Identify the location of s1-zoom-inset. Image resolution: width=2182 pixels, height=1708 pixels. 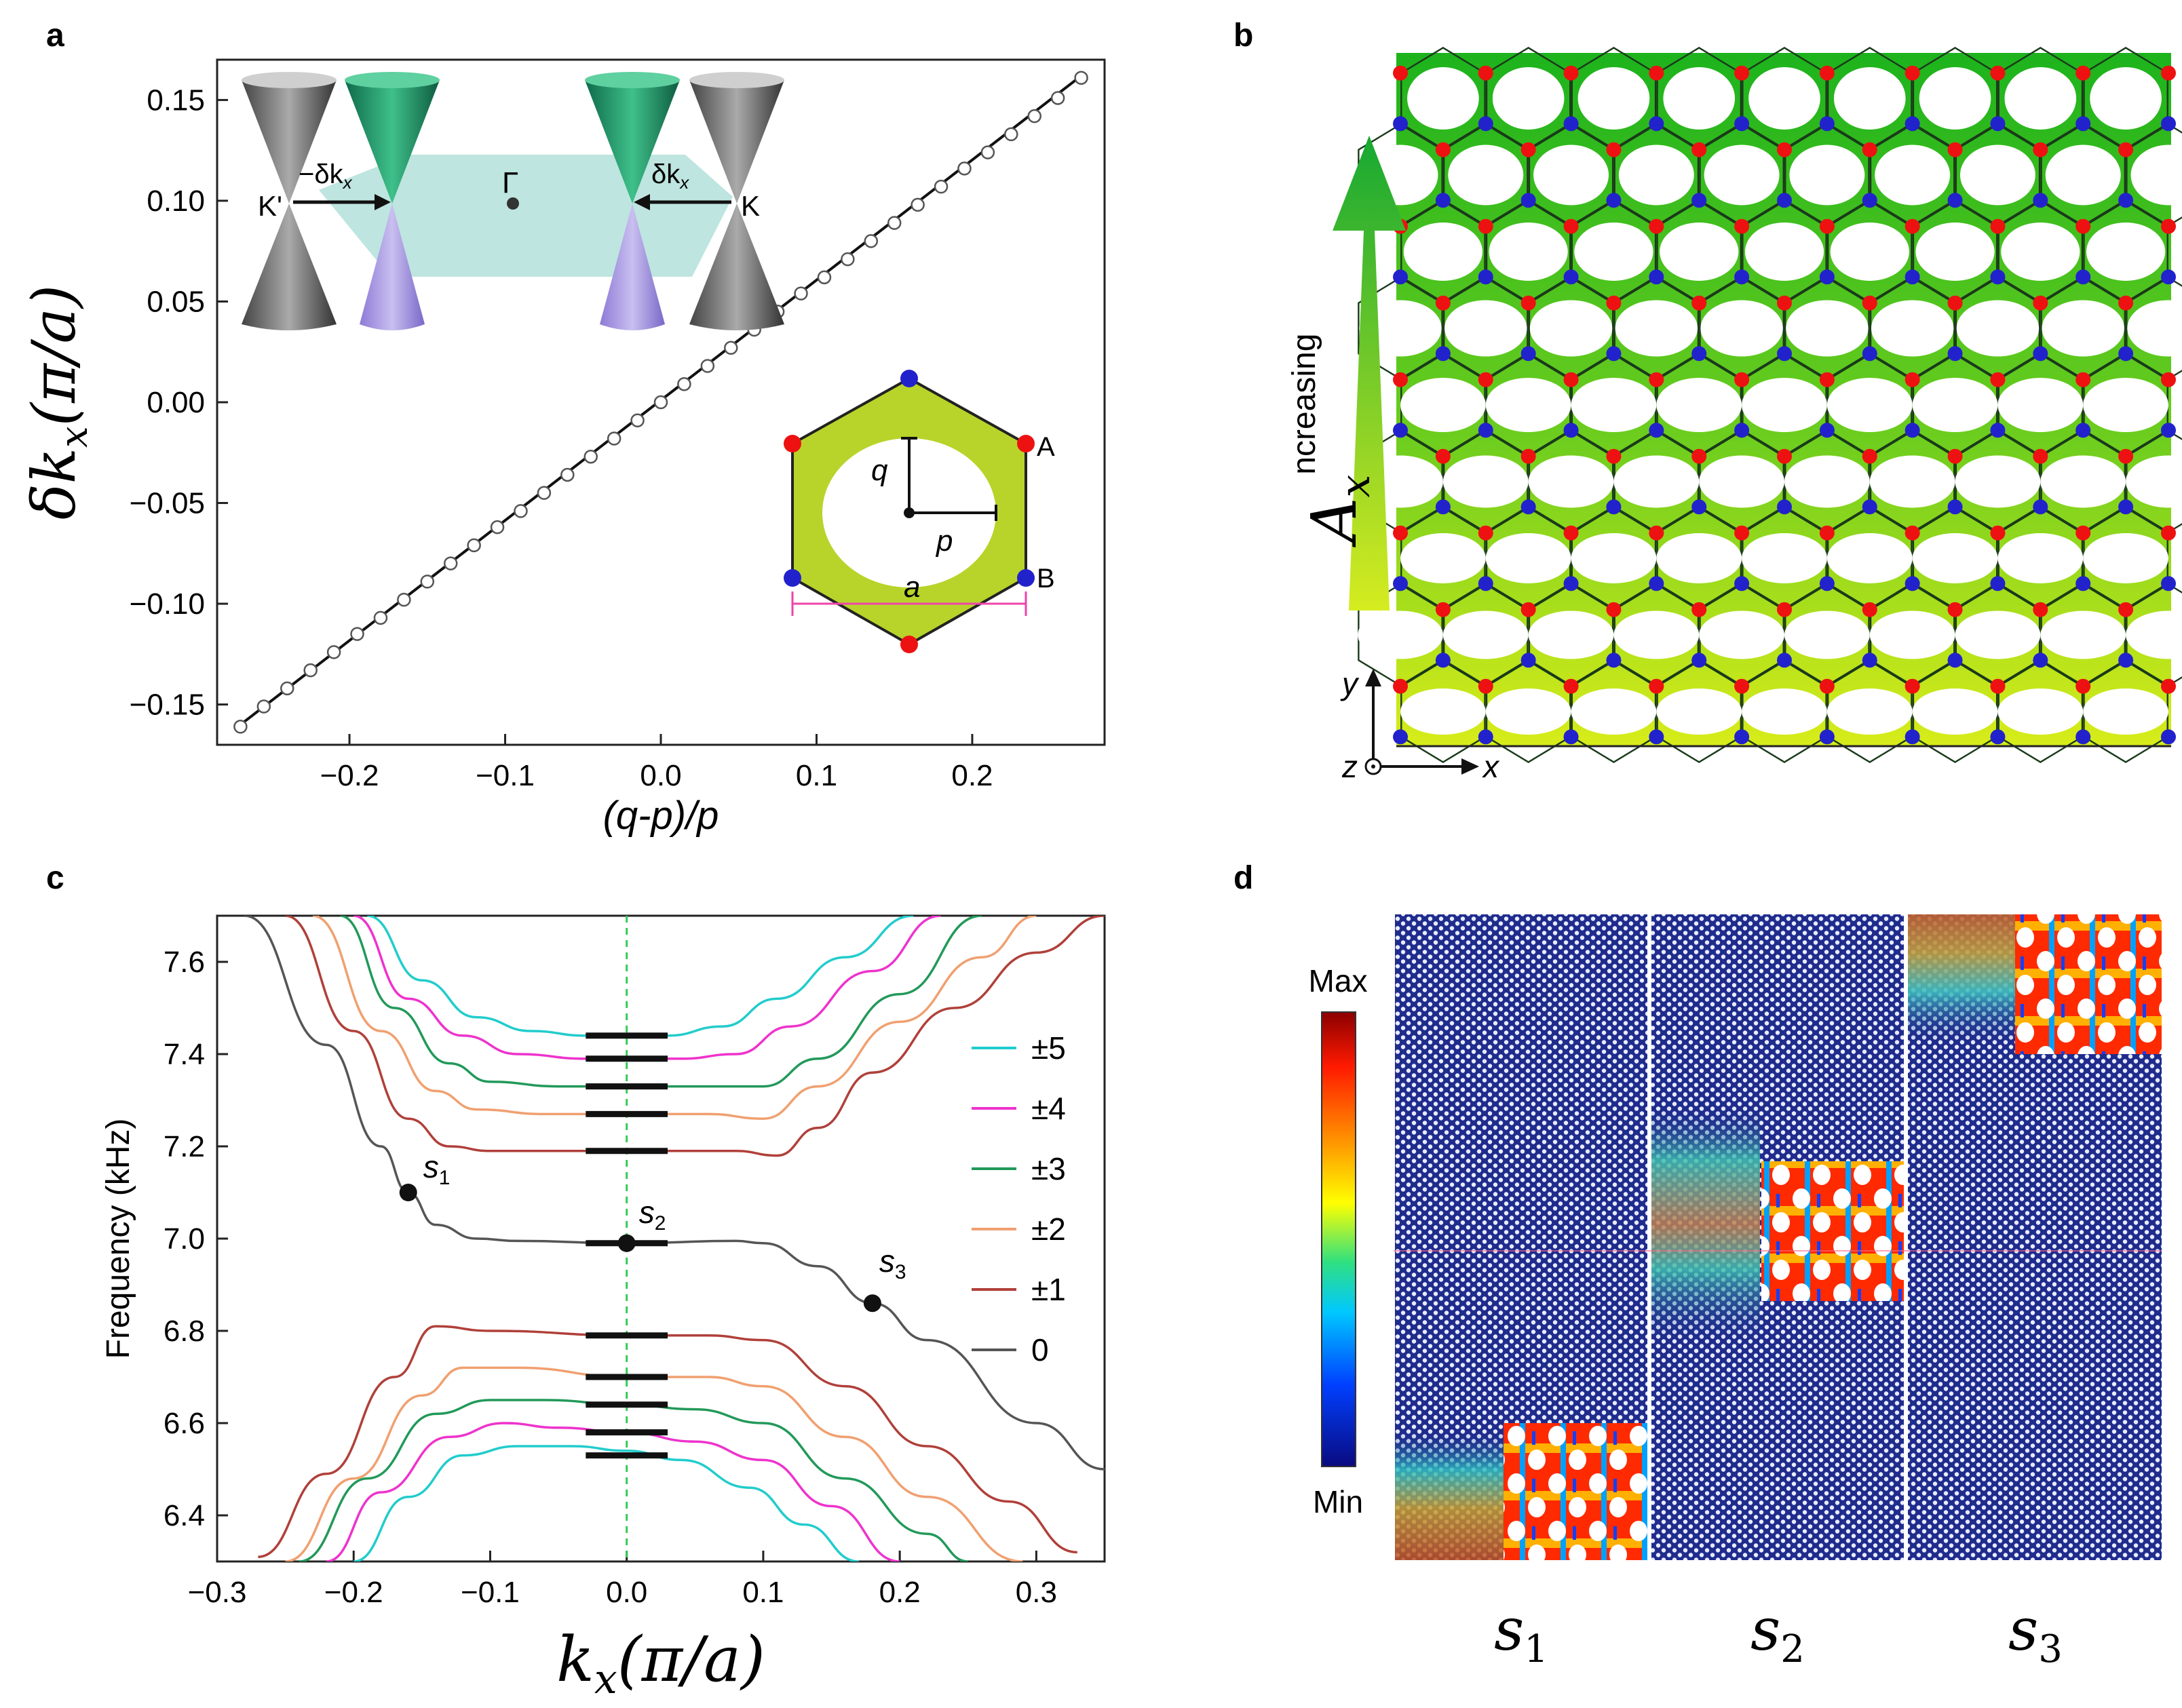
(1575, 1491).